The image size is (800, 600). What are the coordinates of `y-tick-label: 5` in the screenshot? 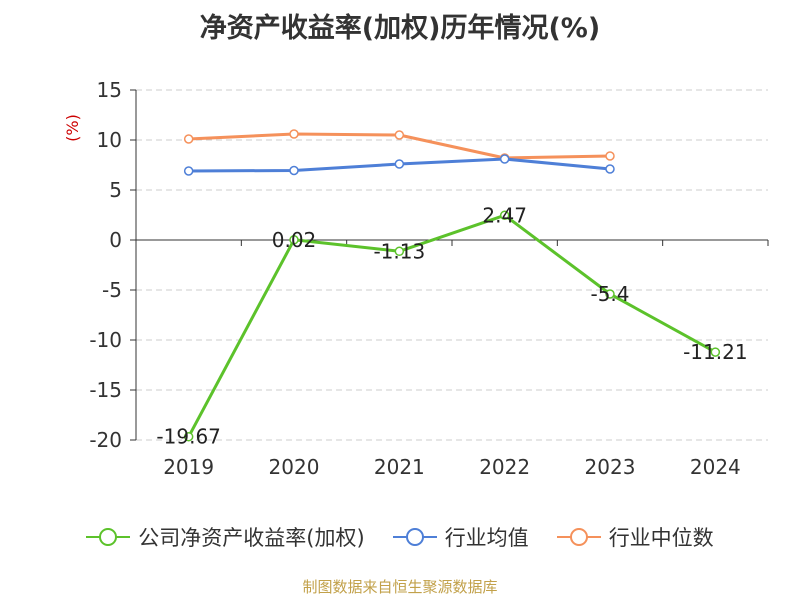 It's located at (115, 190).